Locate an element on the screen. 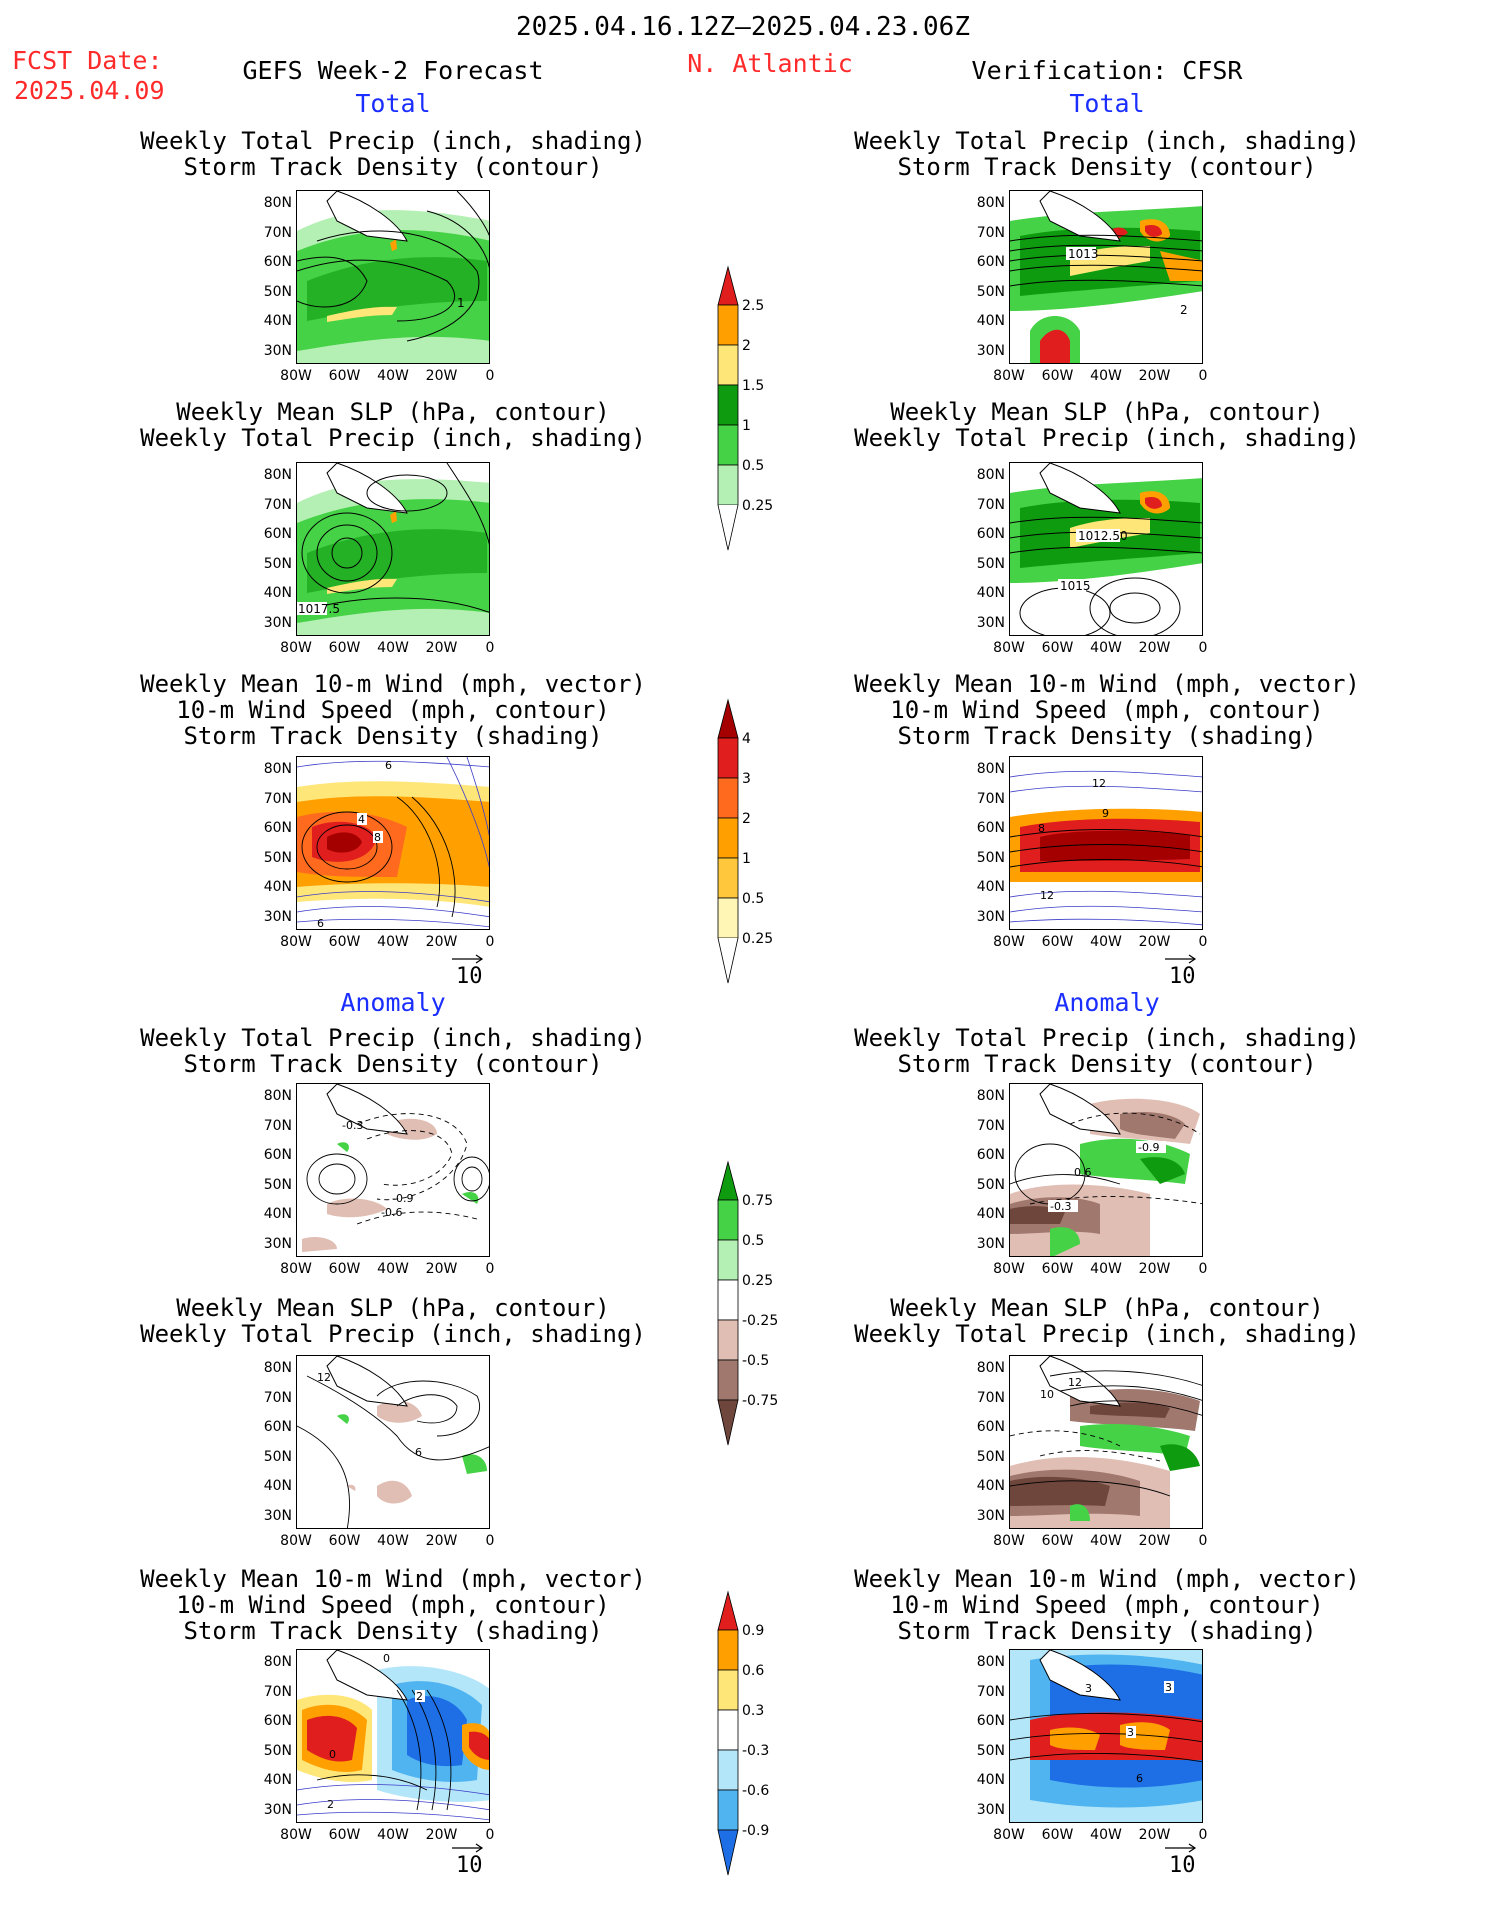 This screenshot has height=1925, width=1487. colorbar-precip-total is located at coordinates (728, 410).